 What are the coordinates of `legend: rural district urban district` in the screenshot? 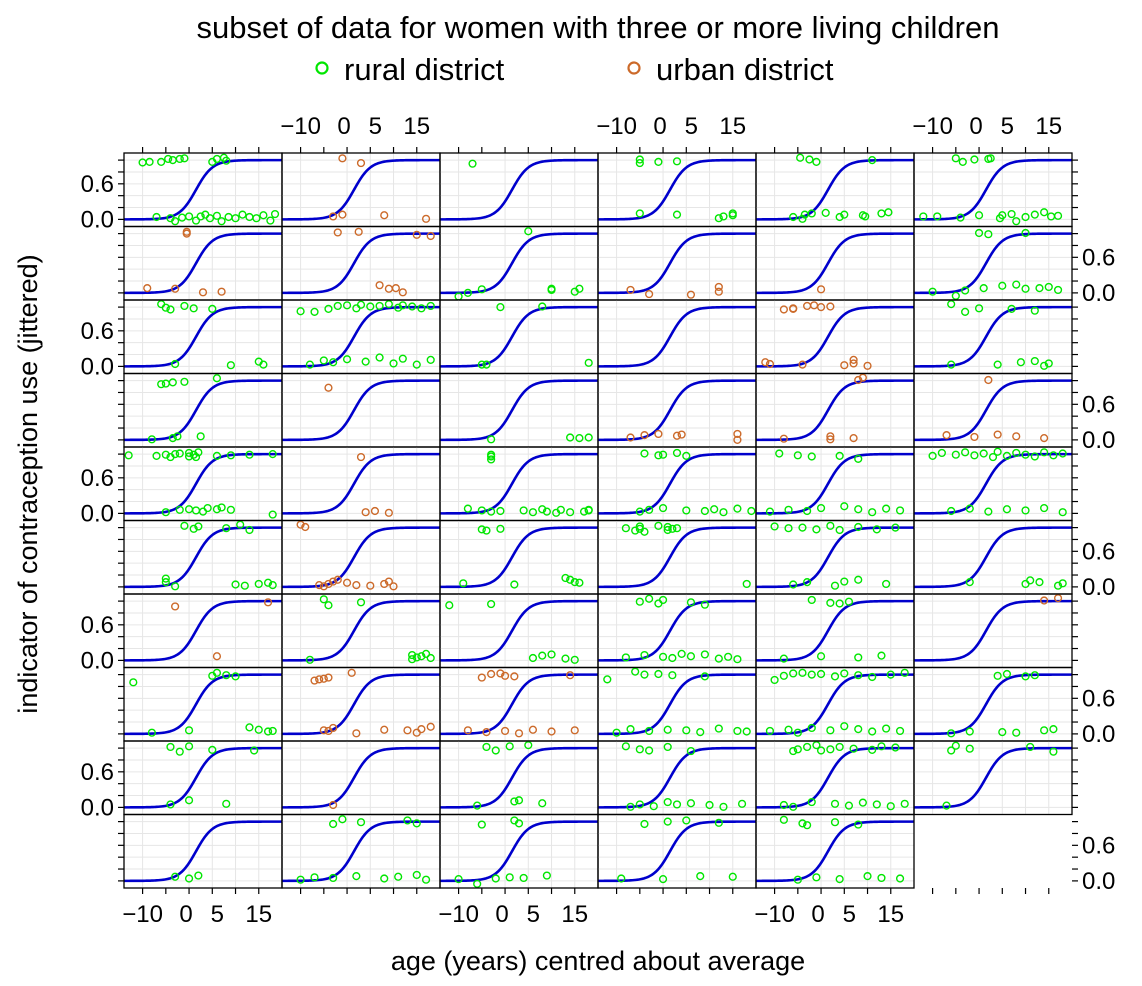 It's located at (574, 69).